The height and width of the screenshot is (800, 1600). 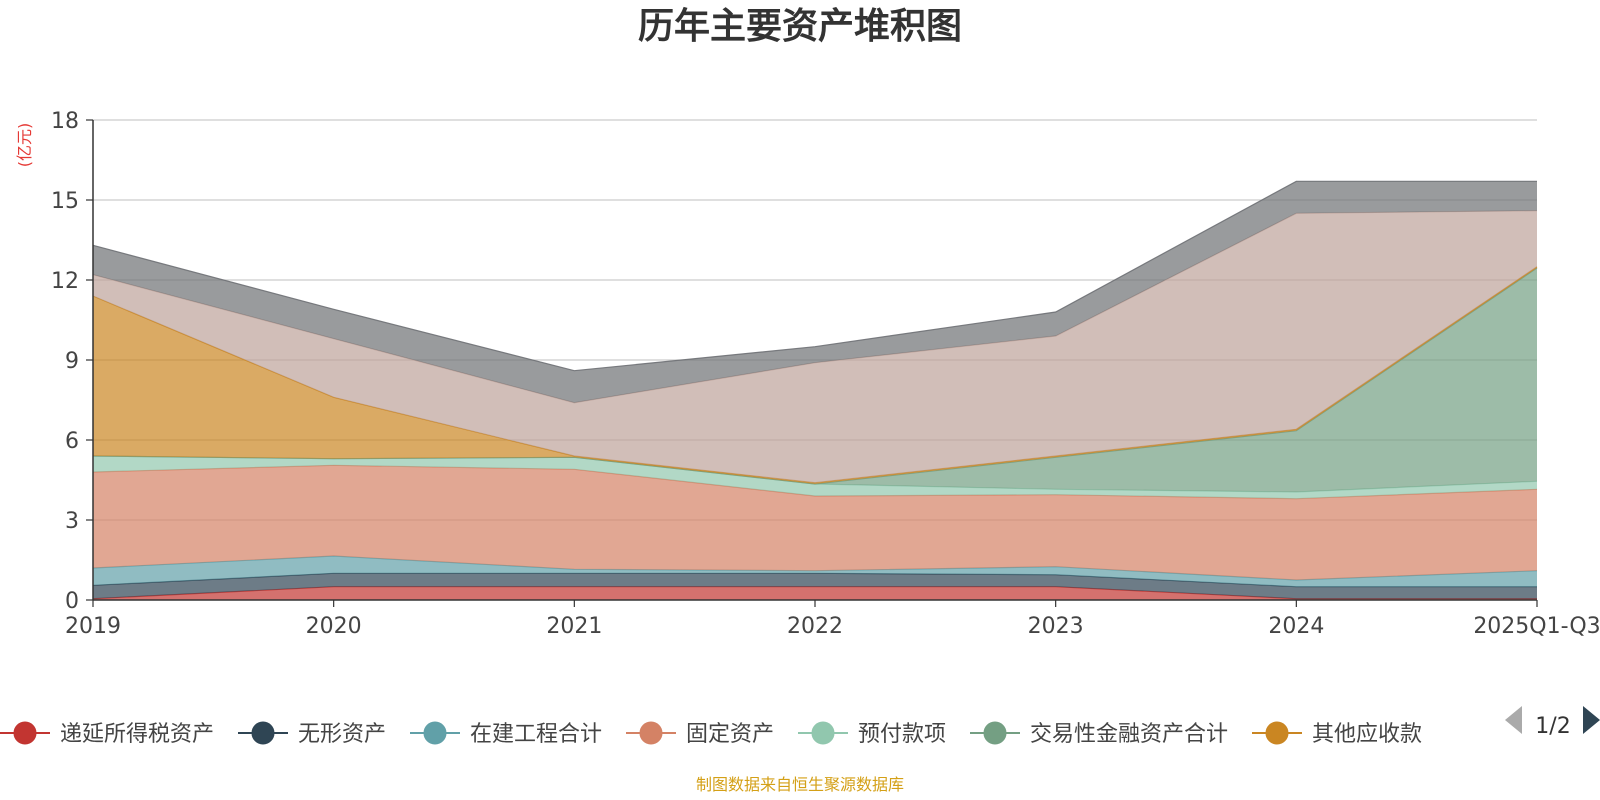 I want to click on legend-label: 无形资产, so click(x=342, y=734).